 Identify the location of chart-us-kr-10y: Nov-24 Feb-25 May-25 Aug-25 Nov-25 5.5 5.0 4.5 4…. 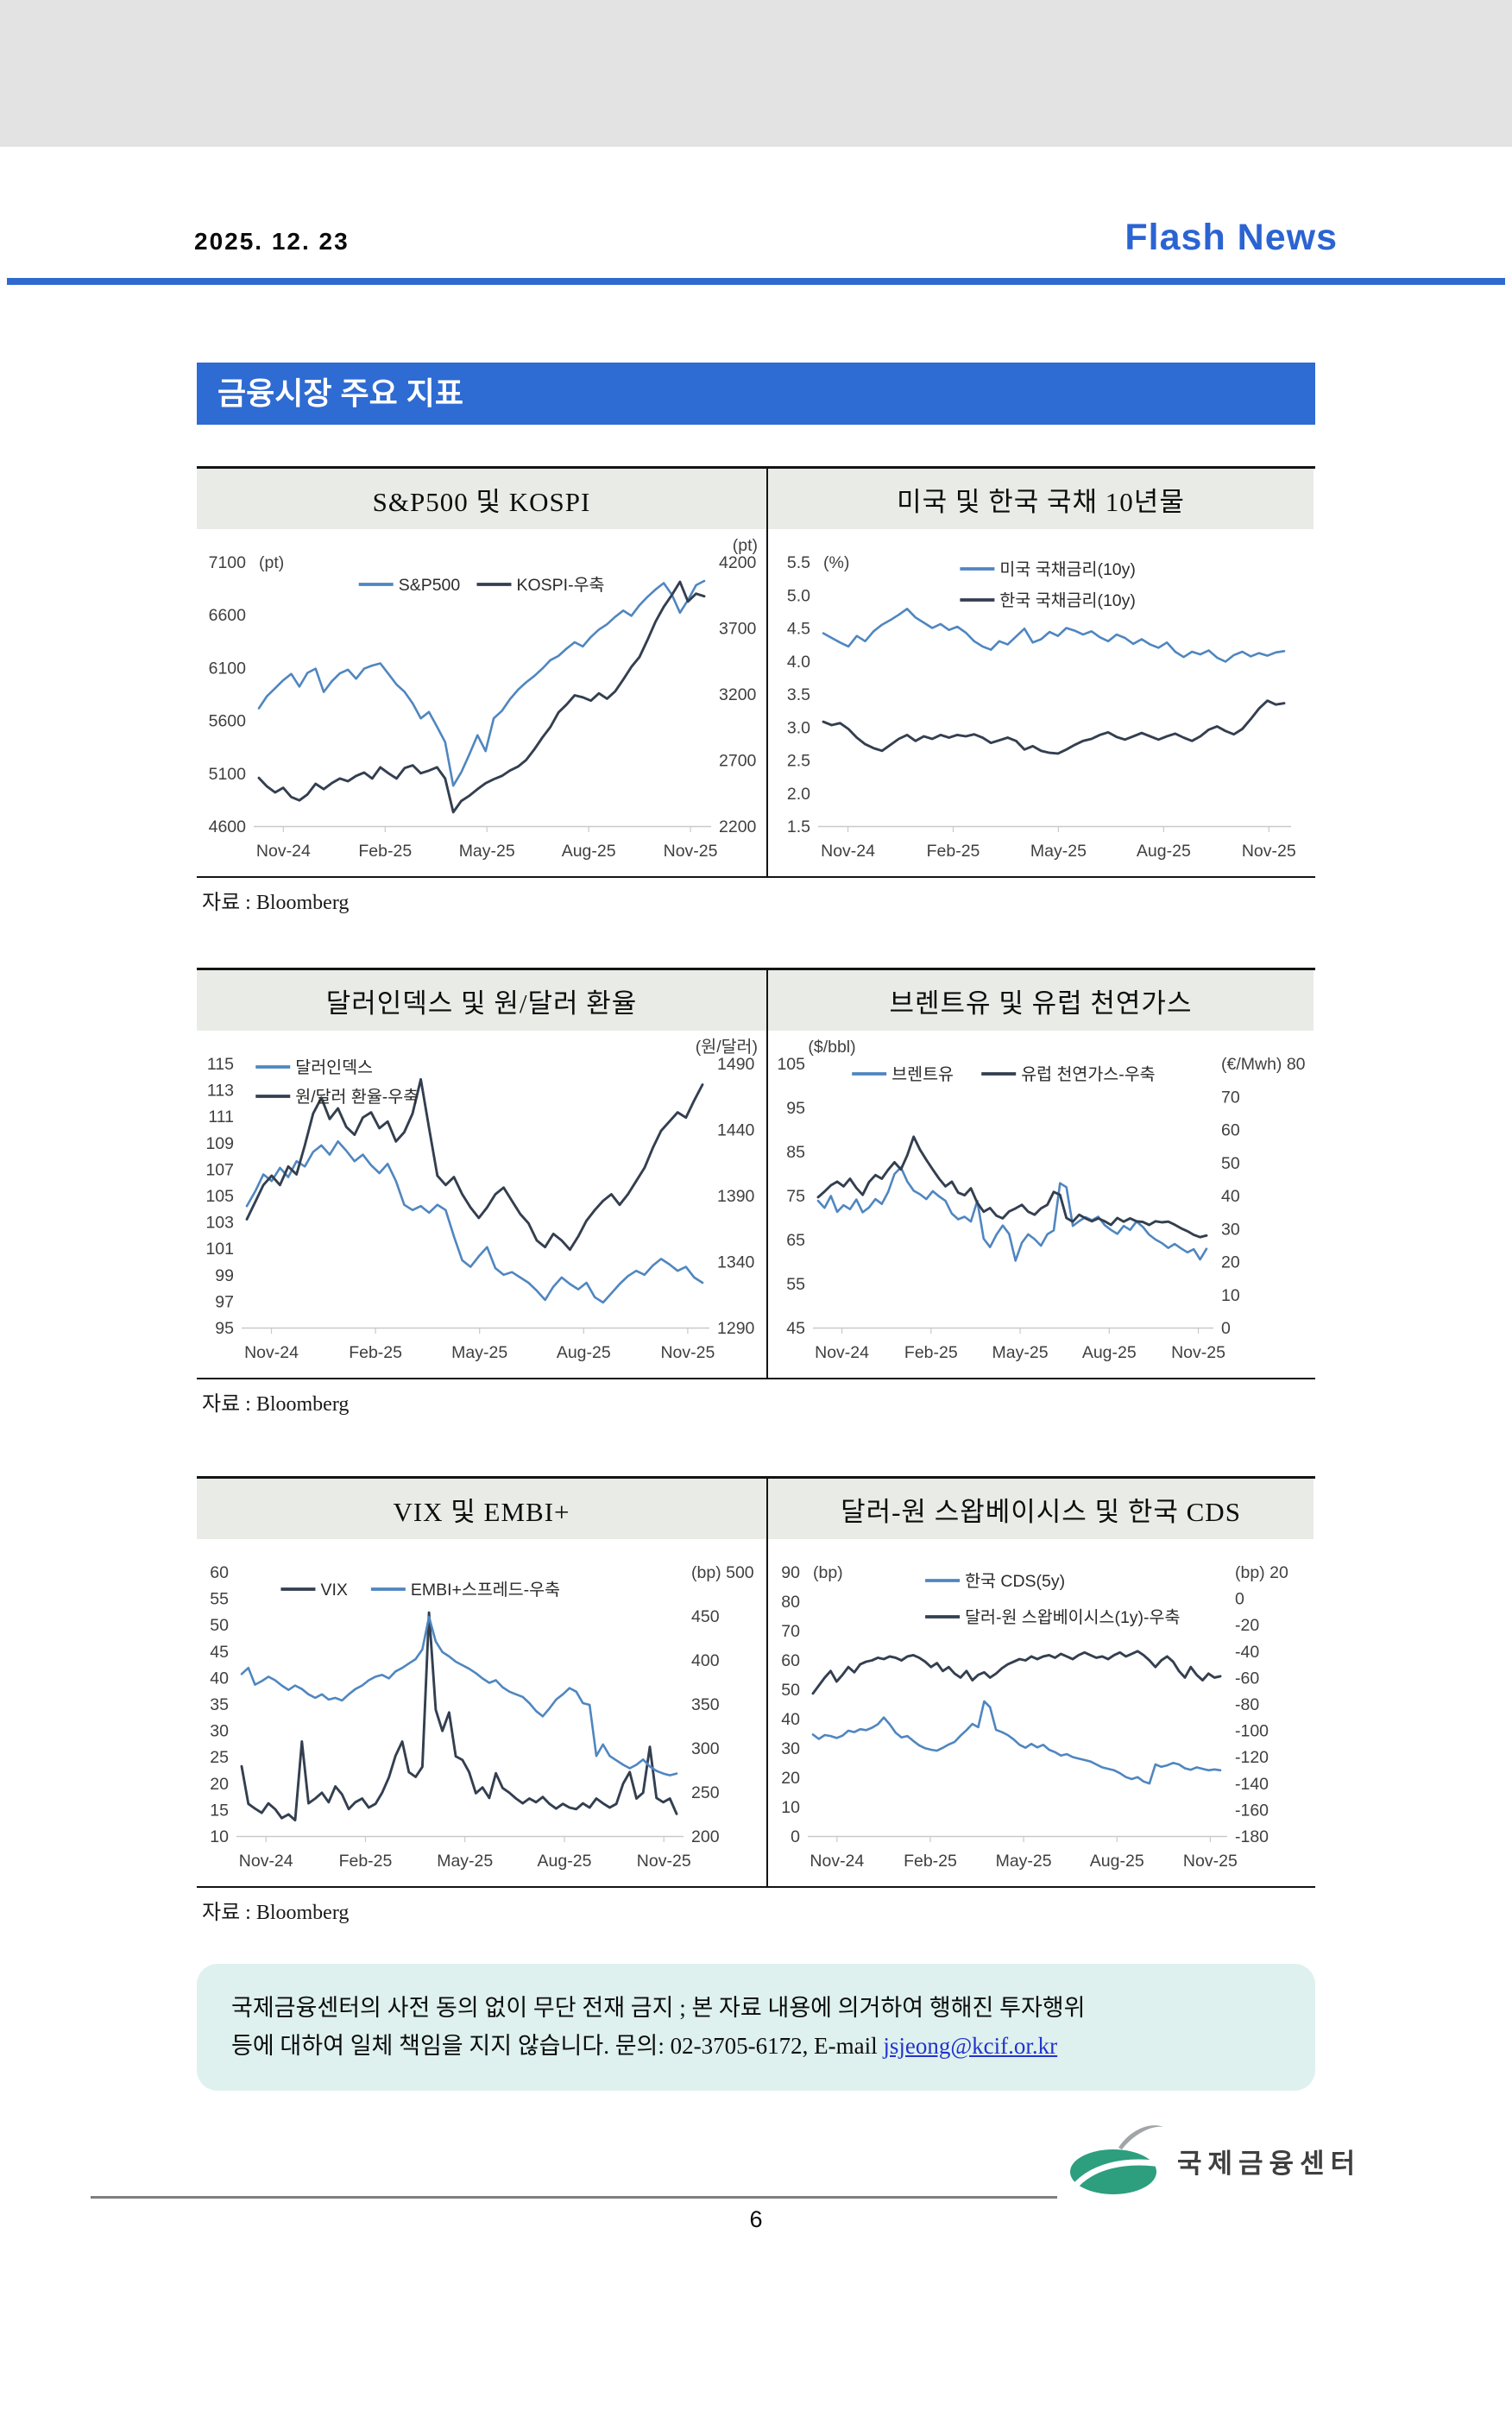
(1041, 702).